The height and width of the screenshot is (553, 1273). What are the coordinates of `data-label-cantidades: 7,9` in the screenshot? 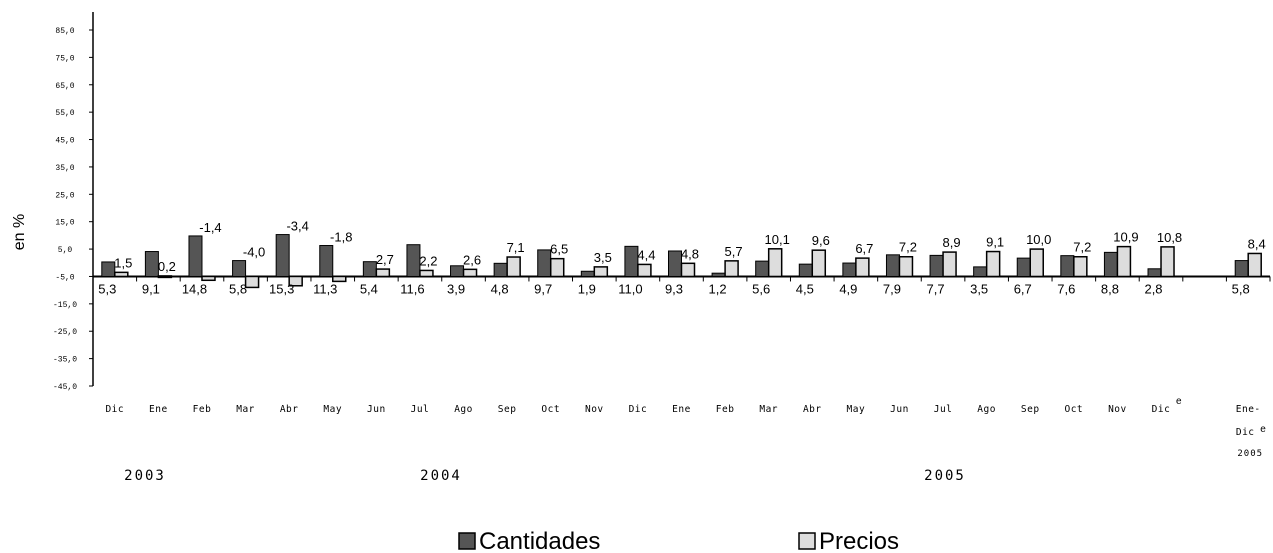 It's located at (892, 288).